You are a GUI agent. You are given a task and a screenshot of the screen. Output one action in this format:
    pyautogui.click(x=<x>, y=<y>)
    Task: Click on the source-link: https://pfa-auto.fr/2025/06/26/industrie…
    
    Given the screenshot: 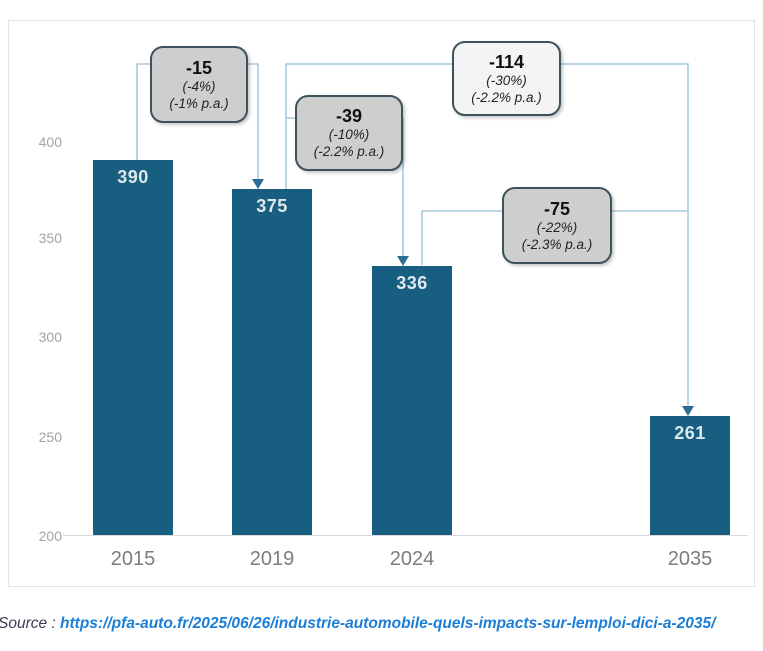 What is the action you would take?
    pyautogui.click(x=388, y=623)
    